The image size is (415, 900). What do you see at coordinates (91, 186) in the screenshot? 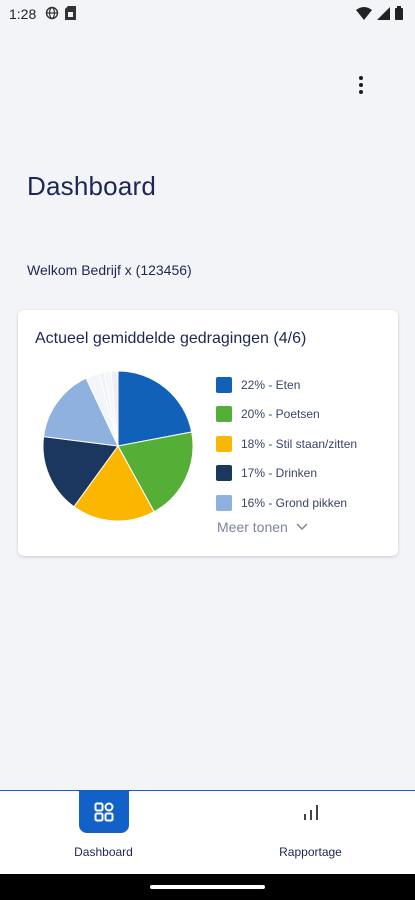
I see `page-title: Dashboard` at bounding box center [91, 186].